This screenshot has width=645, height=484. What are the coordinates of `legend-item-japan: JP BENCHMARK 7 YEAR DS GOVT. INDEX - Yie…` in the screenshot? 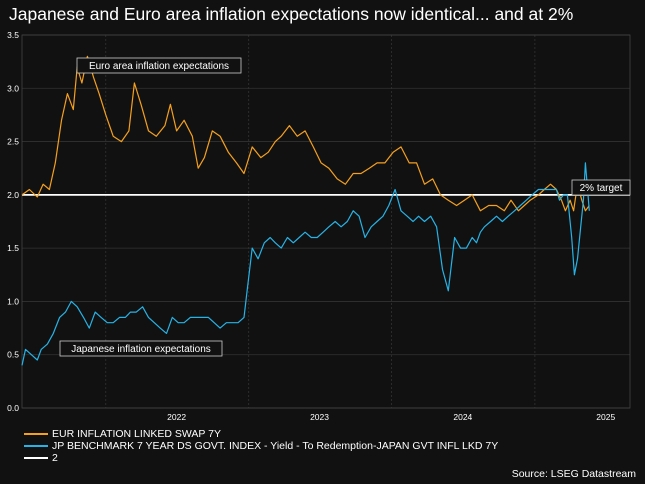 It's located at (261, 446).